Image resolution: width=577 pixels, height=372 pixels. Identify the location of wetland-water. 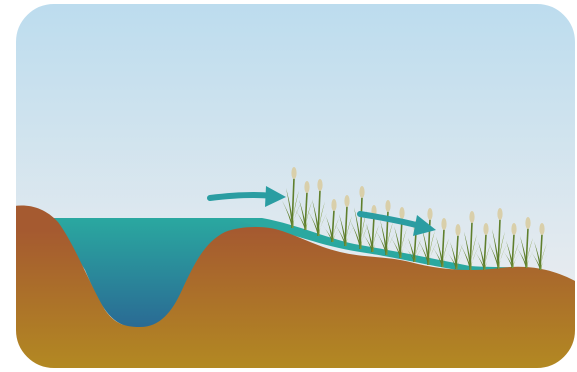
(387, 246).